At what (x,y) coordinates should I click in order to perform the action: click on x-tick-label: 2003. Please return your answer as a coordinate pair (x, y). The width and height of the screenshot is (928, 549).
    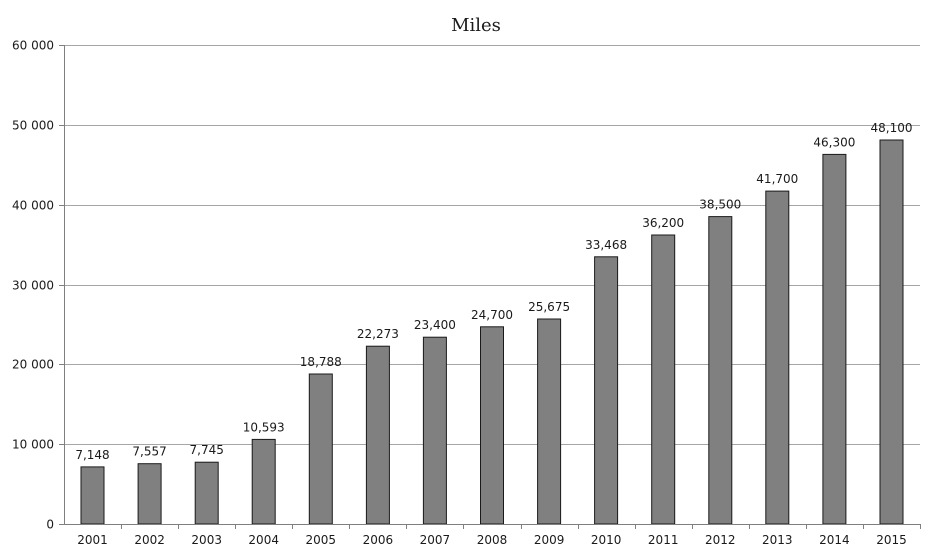
    Looking at the image, I should click on (206, 540).